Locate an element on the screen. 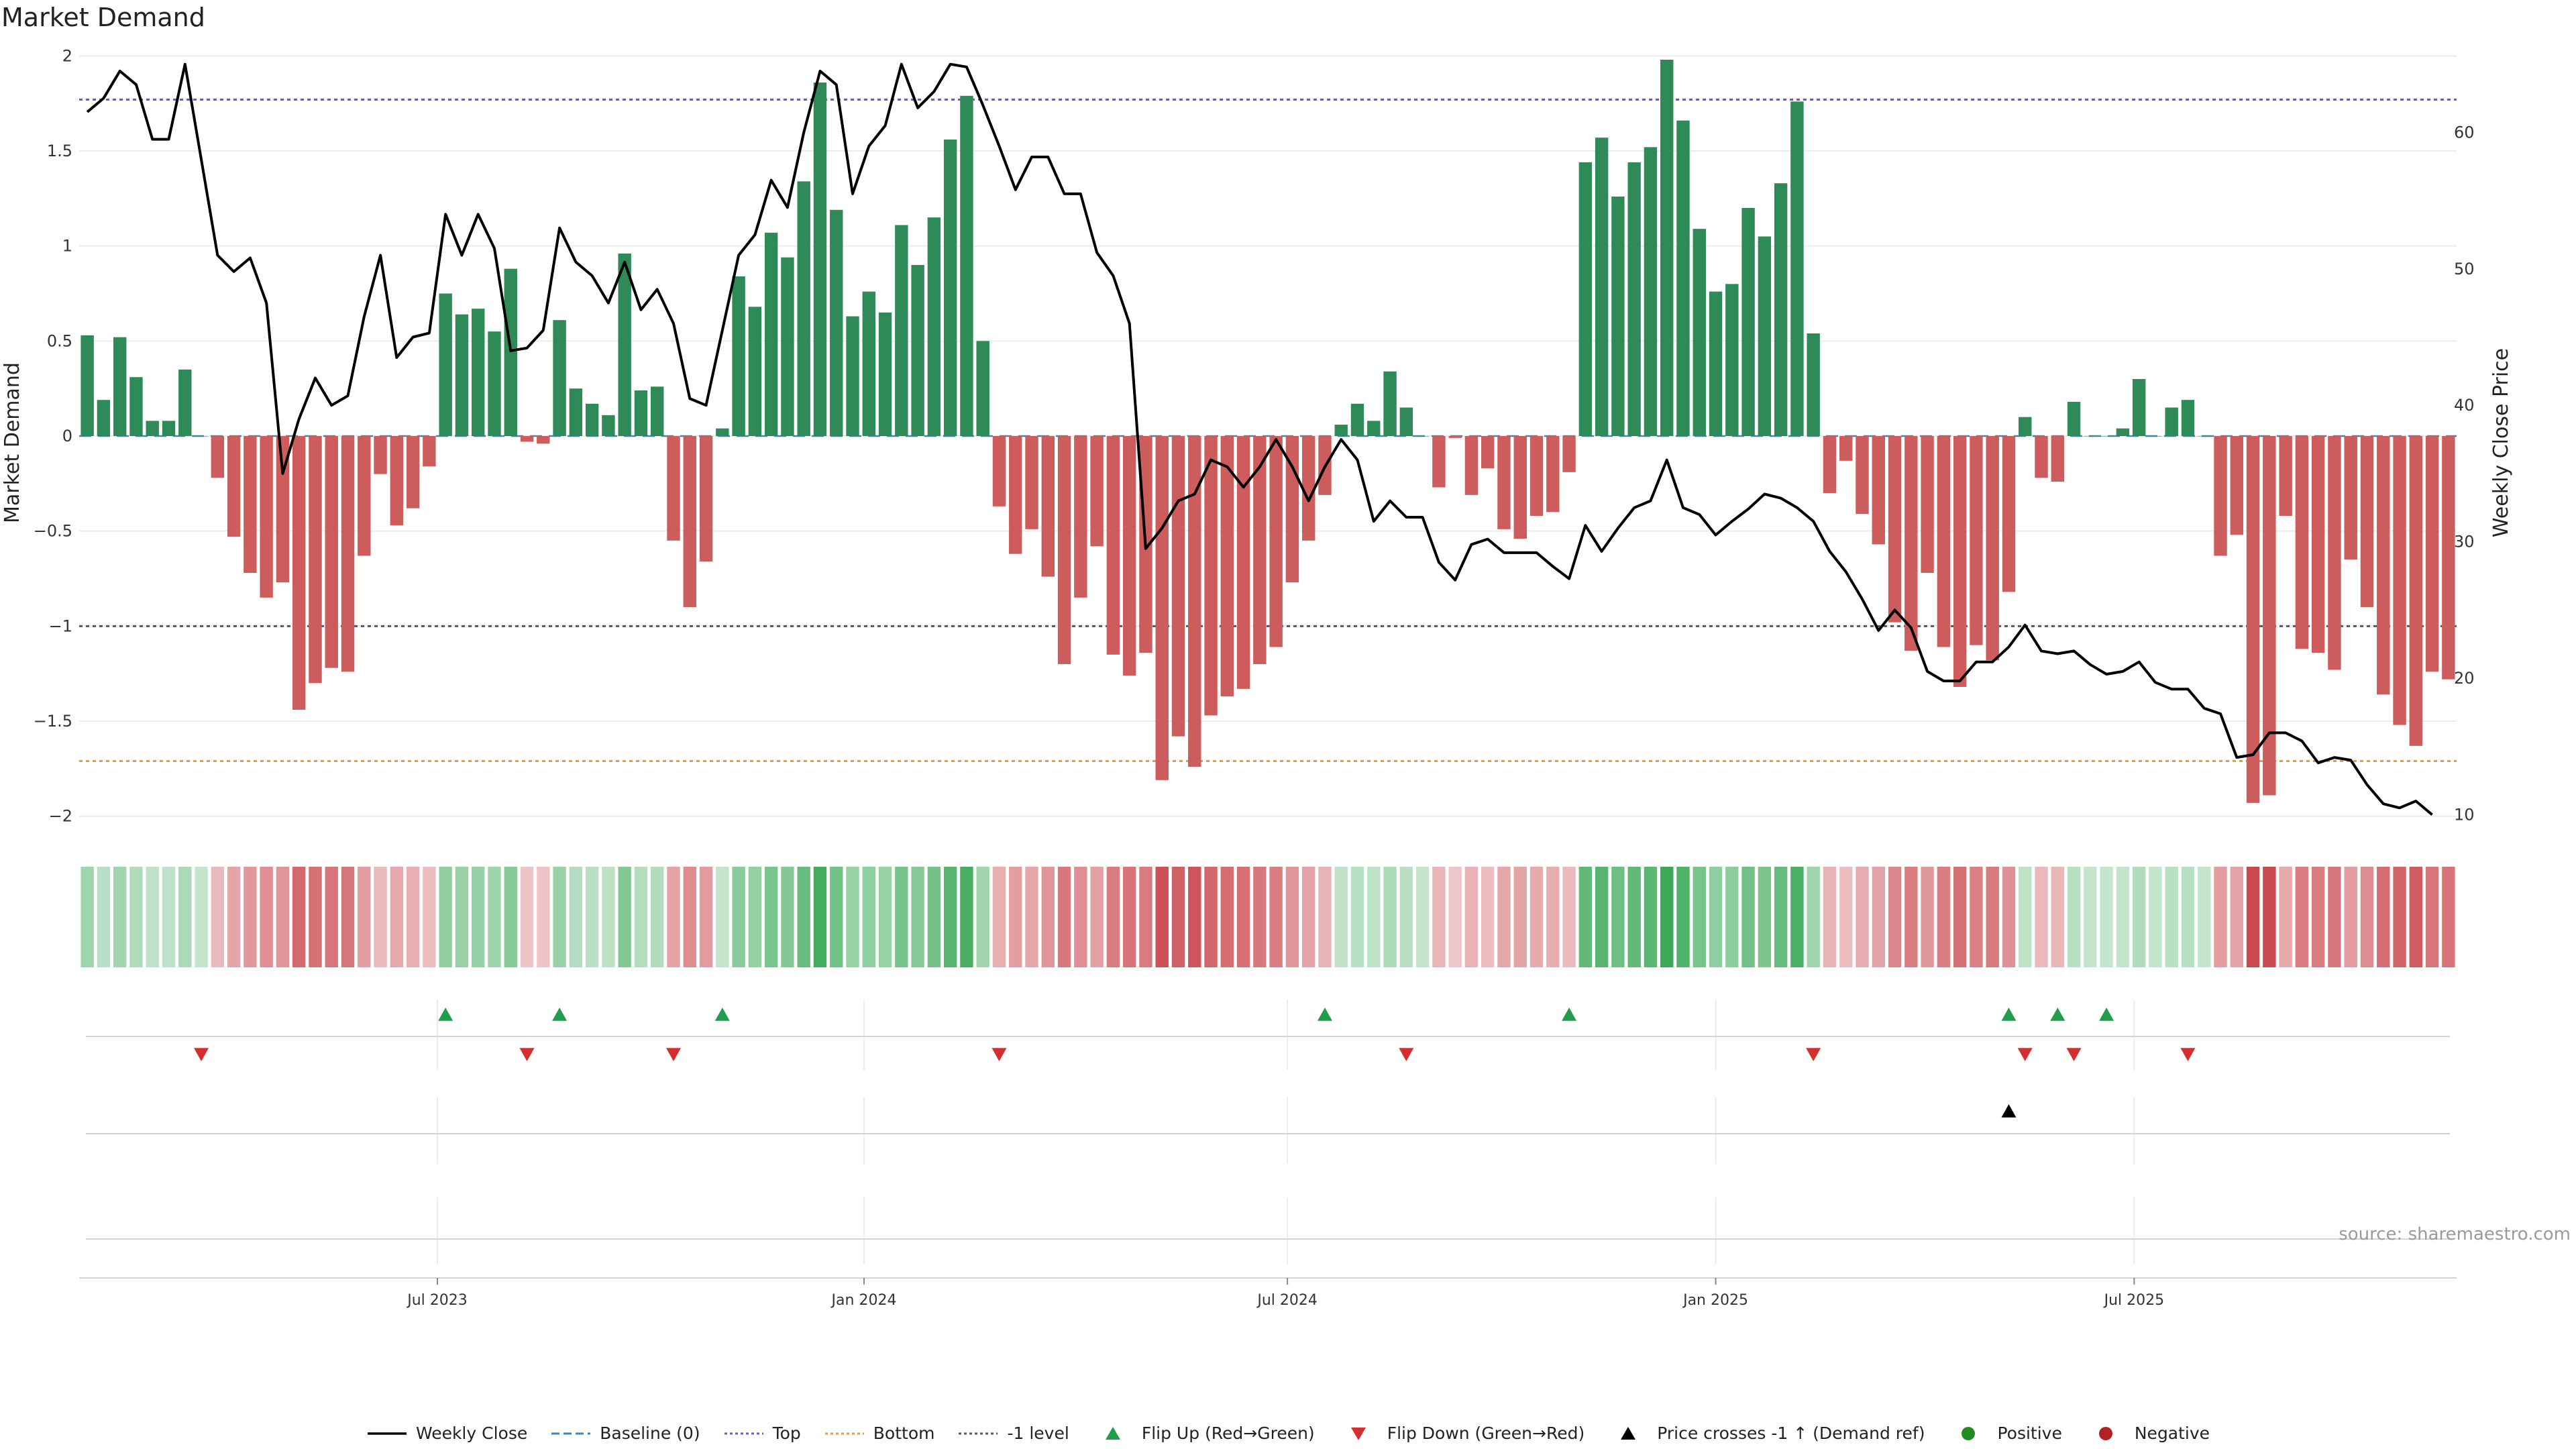 This screenshot has height=1449, width=2576. vertical-gridlines is located at coordinates (1286, 1132).